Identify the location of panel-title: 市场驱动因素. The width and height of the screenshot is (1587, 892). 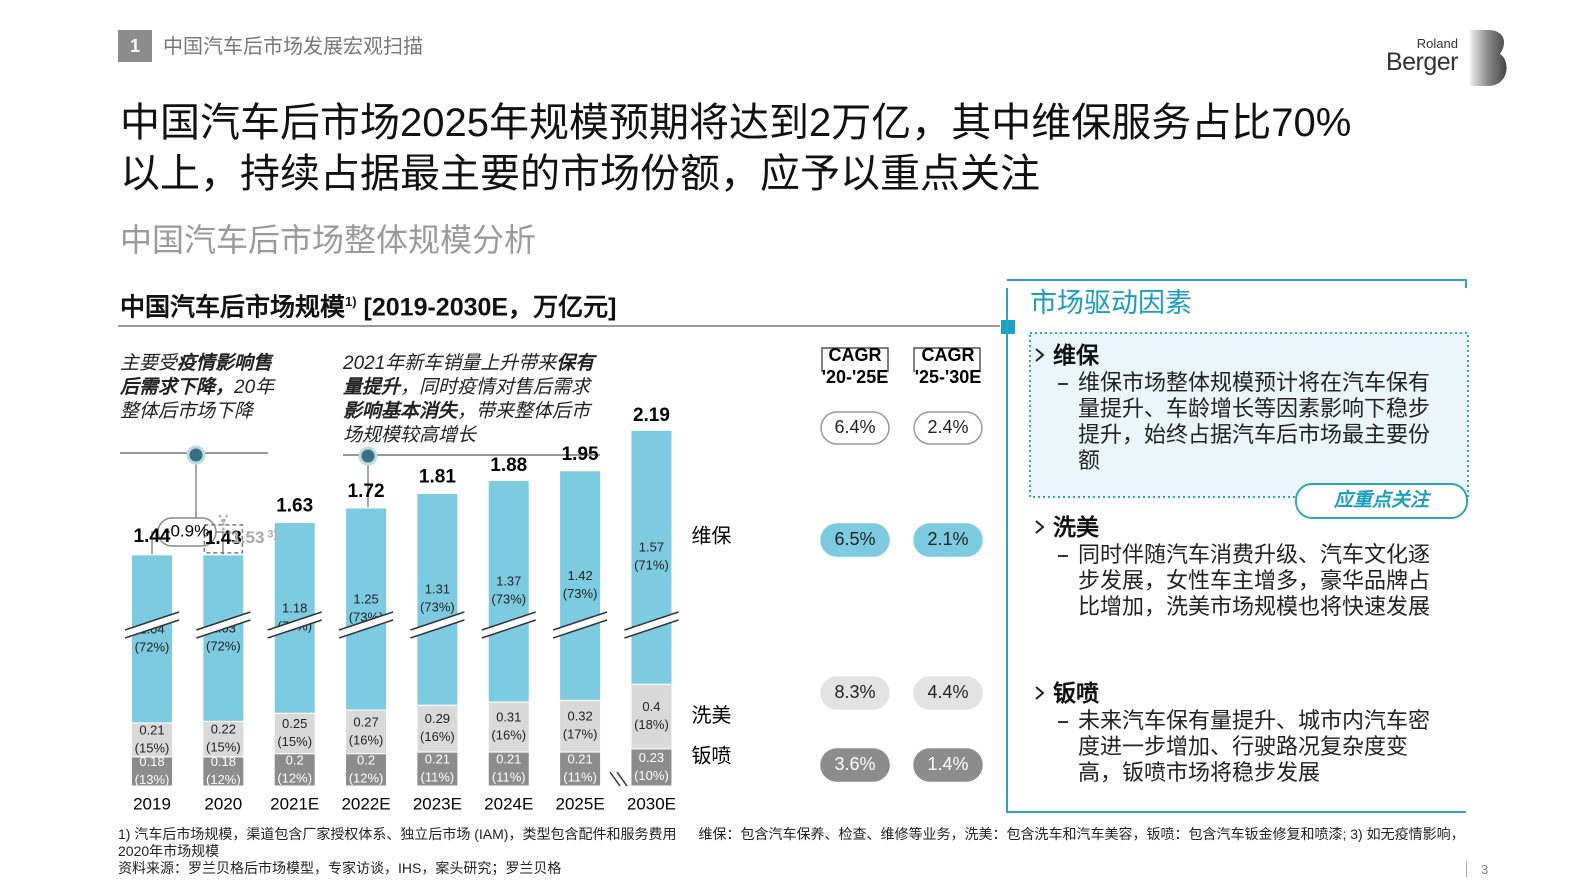
(1111, 303).